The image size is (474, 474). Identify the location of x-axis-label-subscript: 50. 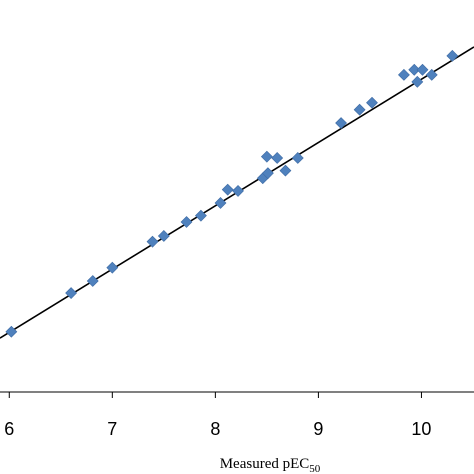
(315, 468).